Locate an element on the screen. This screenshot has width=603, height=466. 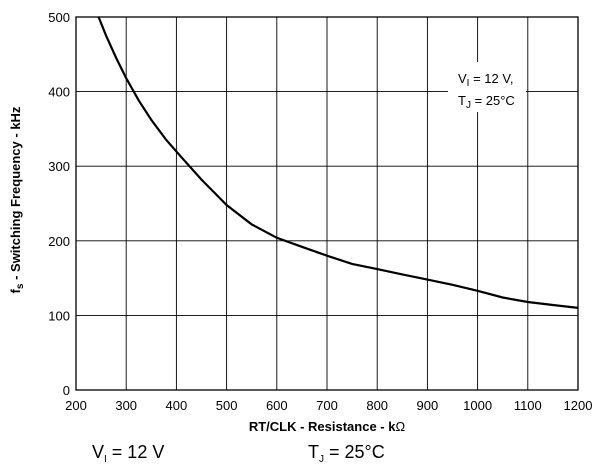
x-tick-label: 500 is located at coordinates (227, 405).